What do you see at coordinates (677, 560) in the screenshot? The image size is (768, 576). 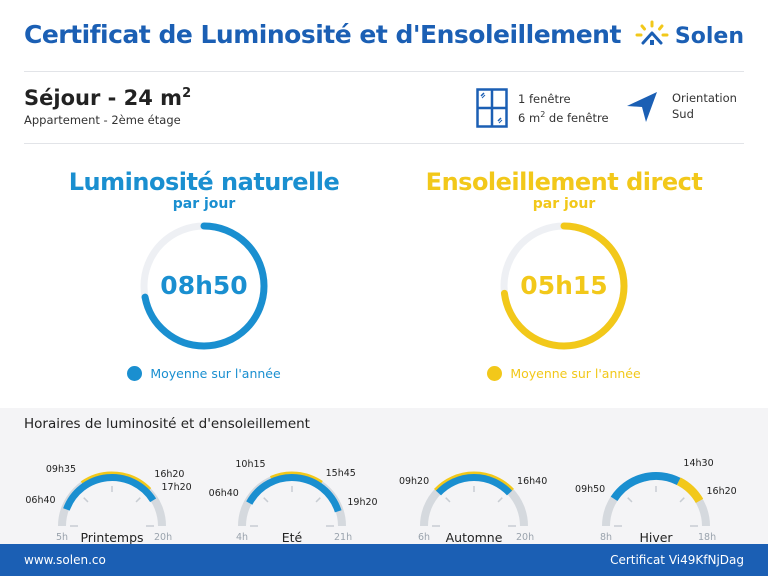 I see `certificate-id: Certificat Vi49KfNjDag` at bounding box center [677, 560].